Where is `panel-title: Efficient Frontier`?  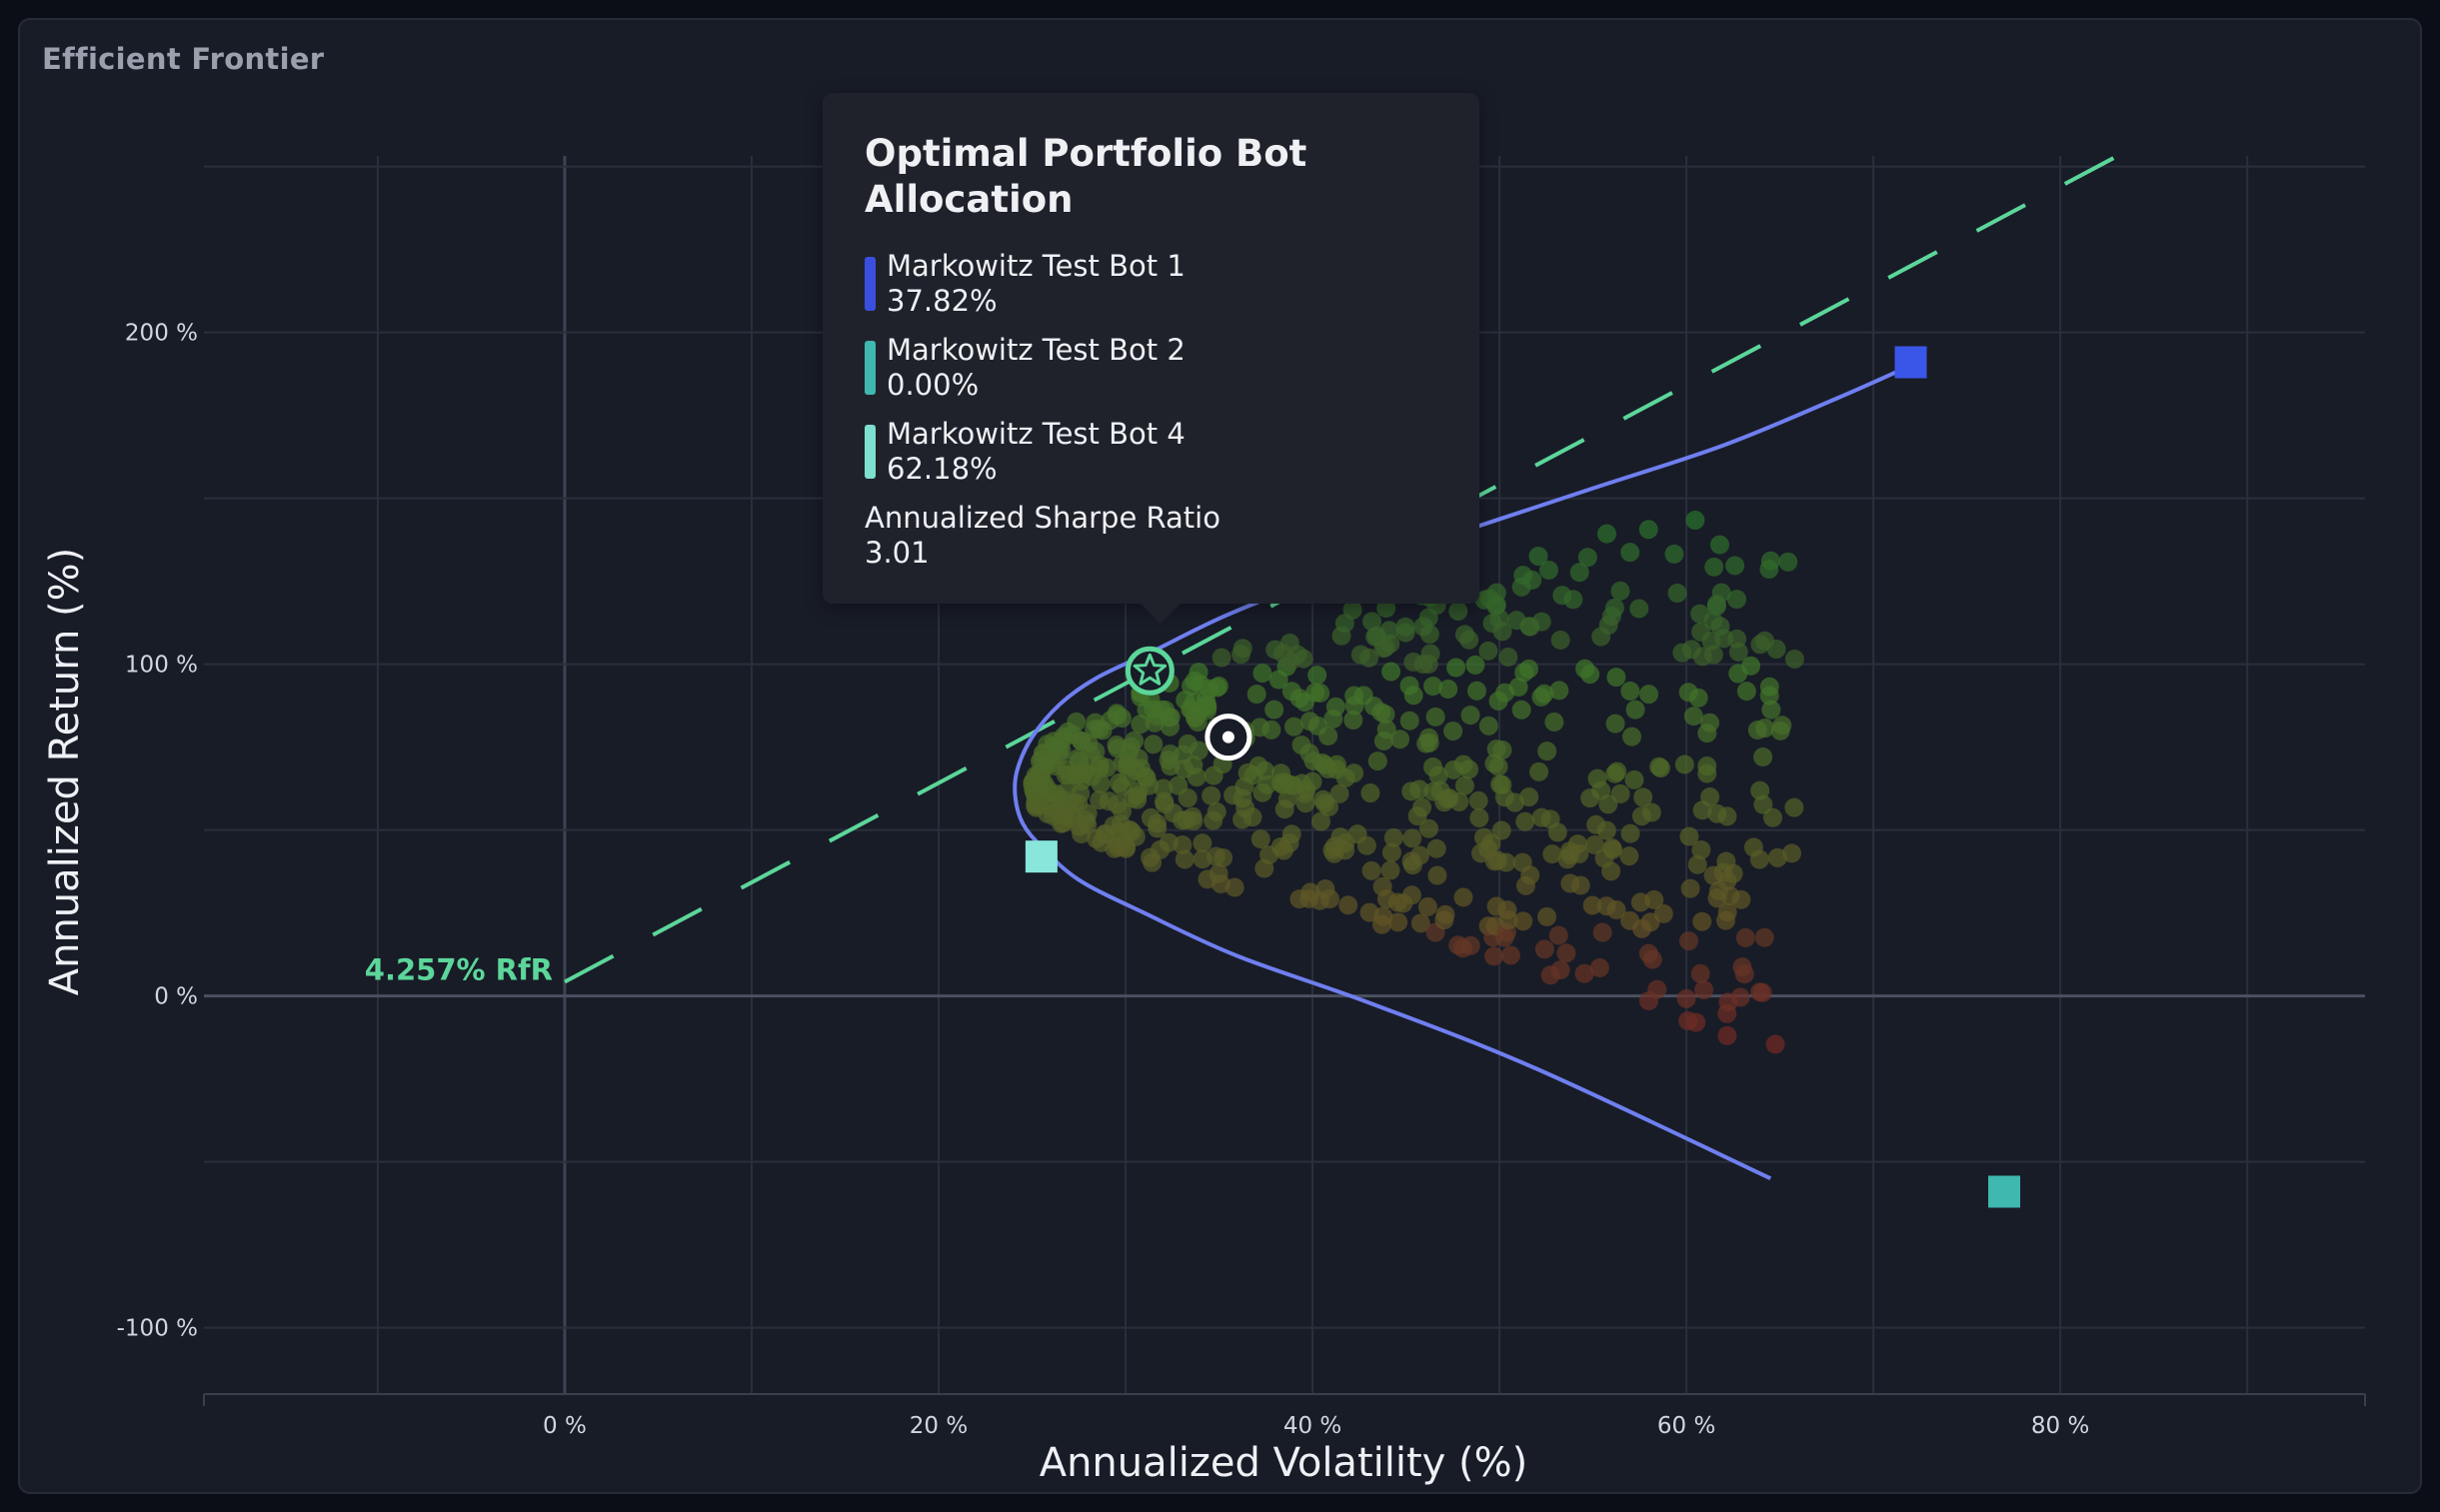 panel-title: Efficient Frontier is located at coordinates (183, 59).